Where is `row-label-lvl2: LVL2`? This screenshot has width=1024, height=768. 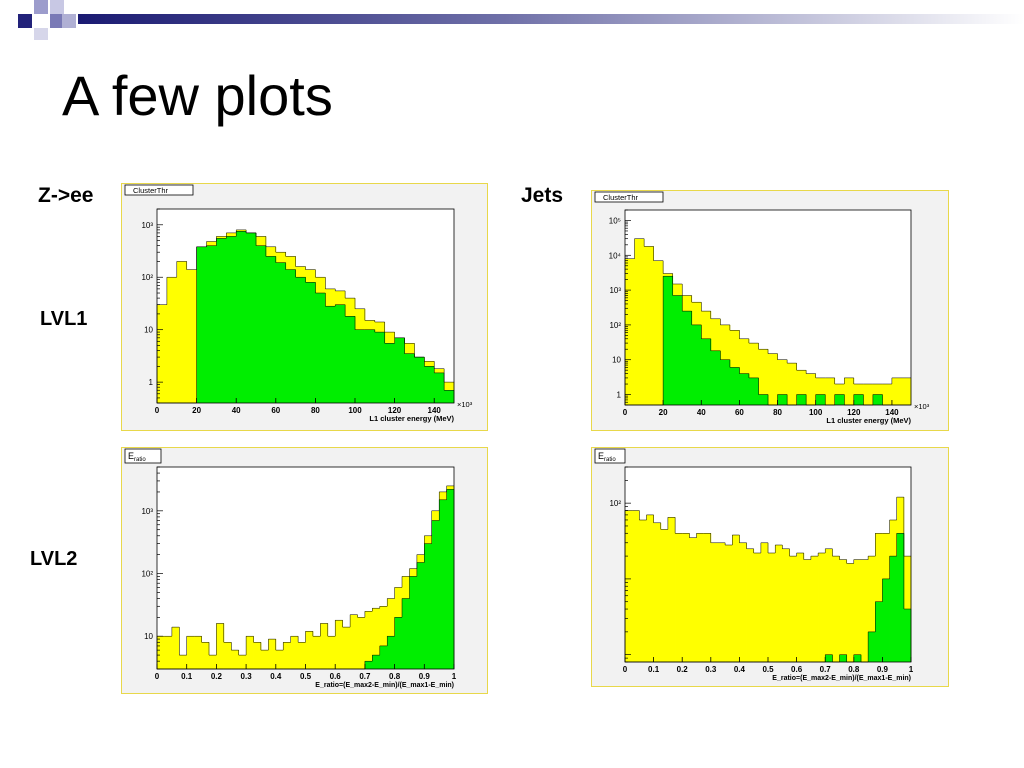
row-label-lvl2: LVL2 is located at coordinates (54, 559).